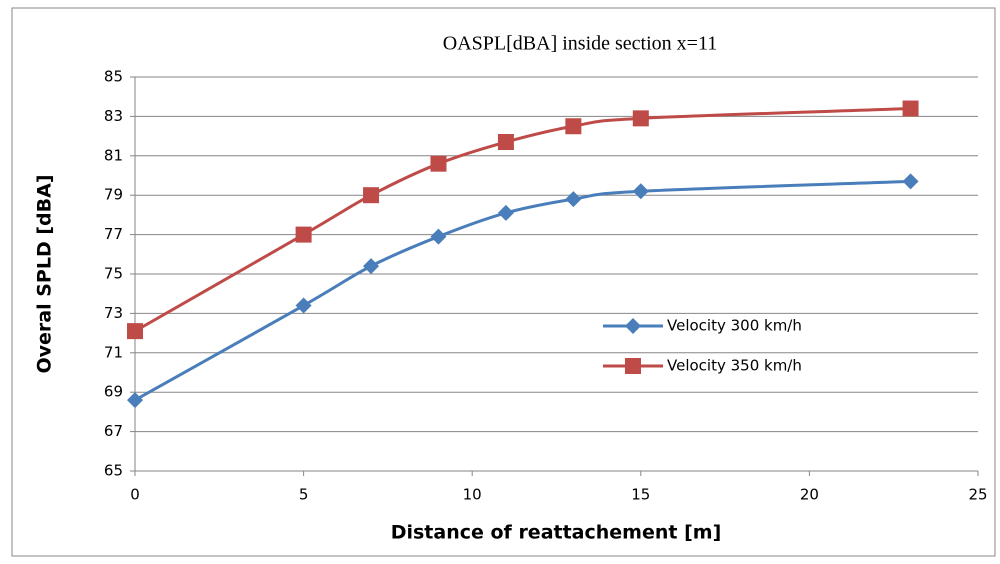 This screenshot has width=1000, height=564. What do you see at coordinates (556, 533) in the screenshot?
I see `x-axis-label: Distance of reattachement [m]` at bounding box center [556, 533].